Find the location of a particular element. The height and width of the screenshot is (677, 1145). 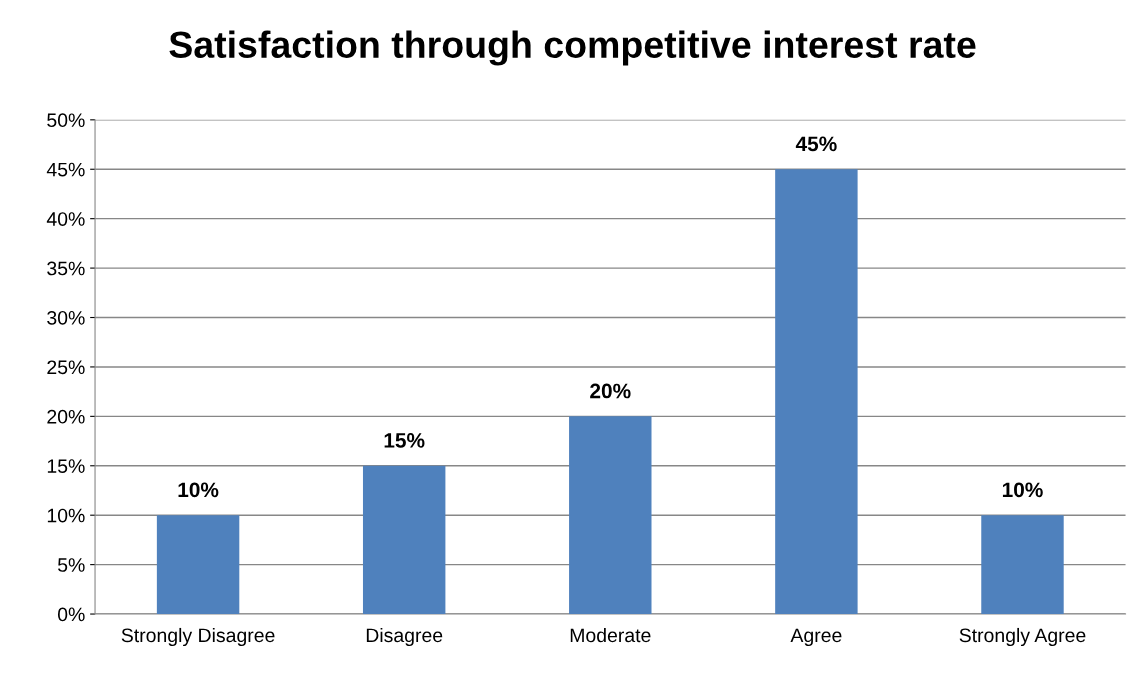

y-tick-label: 10% is located at coordinates (66, 515).